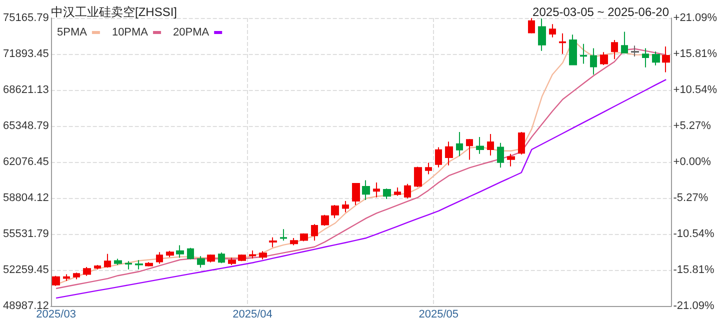 The height and width of the screenshot is (320, 720). What do you see at coordinates (114, 12) in the screenshot?
I see `chart-title: 中汉工业硅卖空[ZHSSI]` at bounding box center [114, 12].